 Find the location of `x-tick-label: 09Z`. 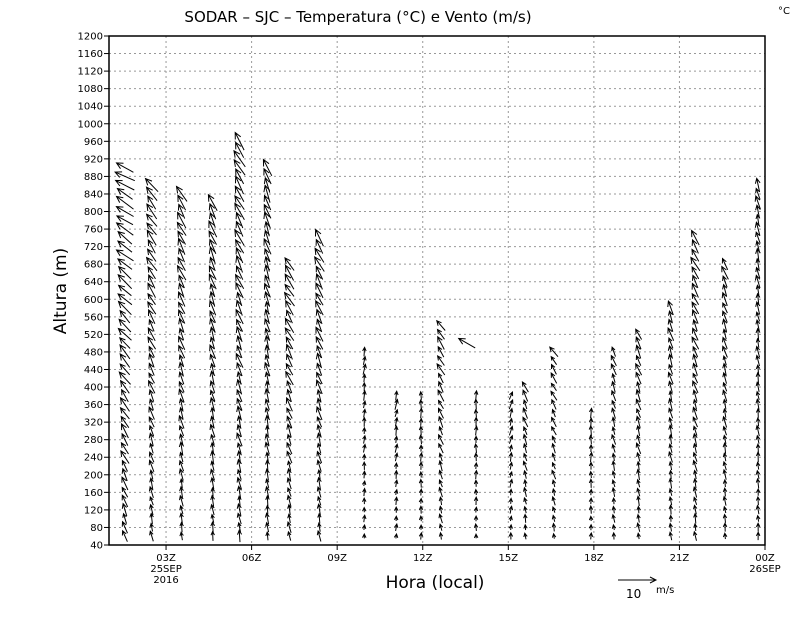

x-tick-label: 09Z is located at coordinates (337, 558).